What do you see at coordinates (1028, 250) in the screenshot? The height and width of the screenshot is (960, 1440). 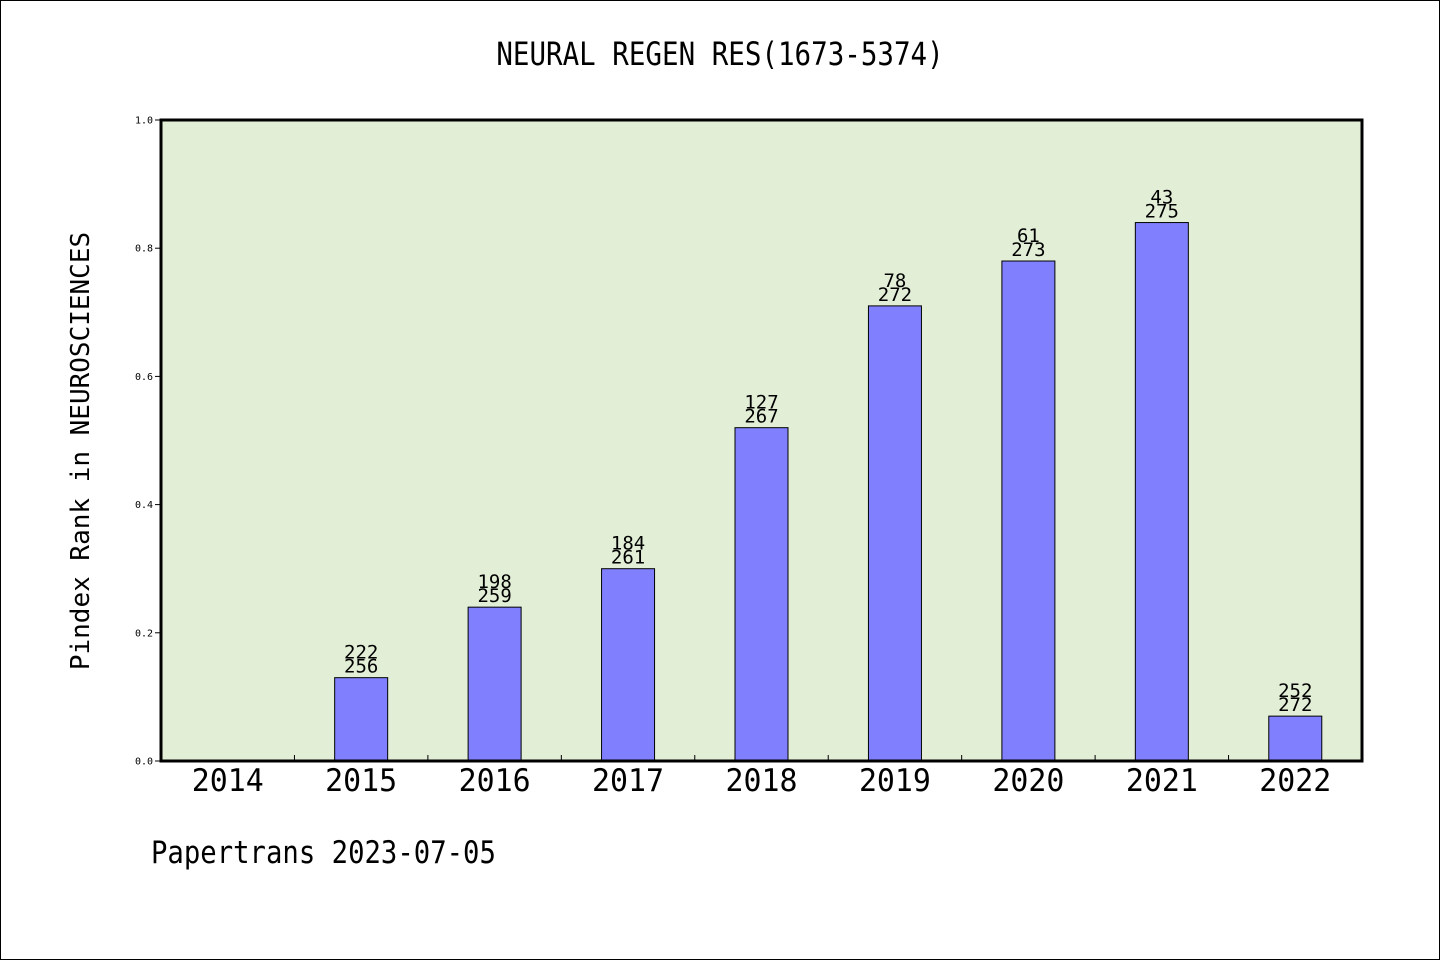 I see `bar-total-label: 273` at bounding box center [1028, 250].